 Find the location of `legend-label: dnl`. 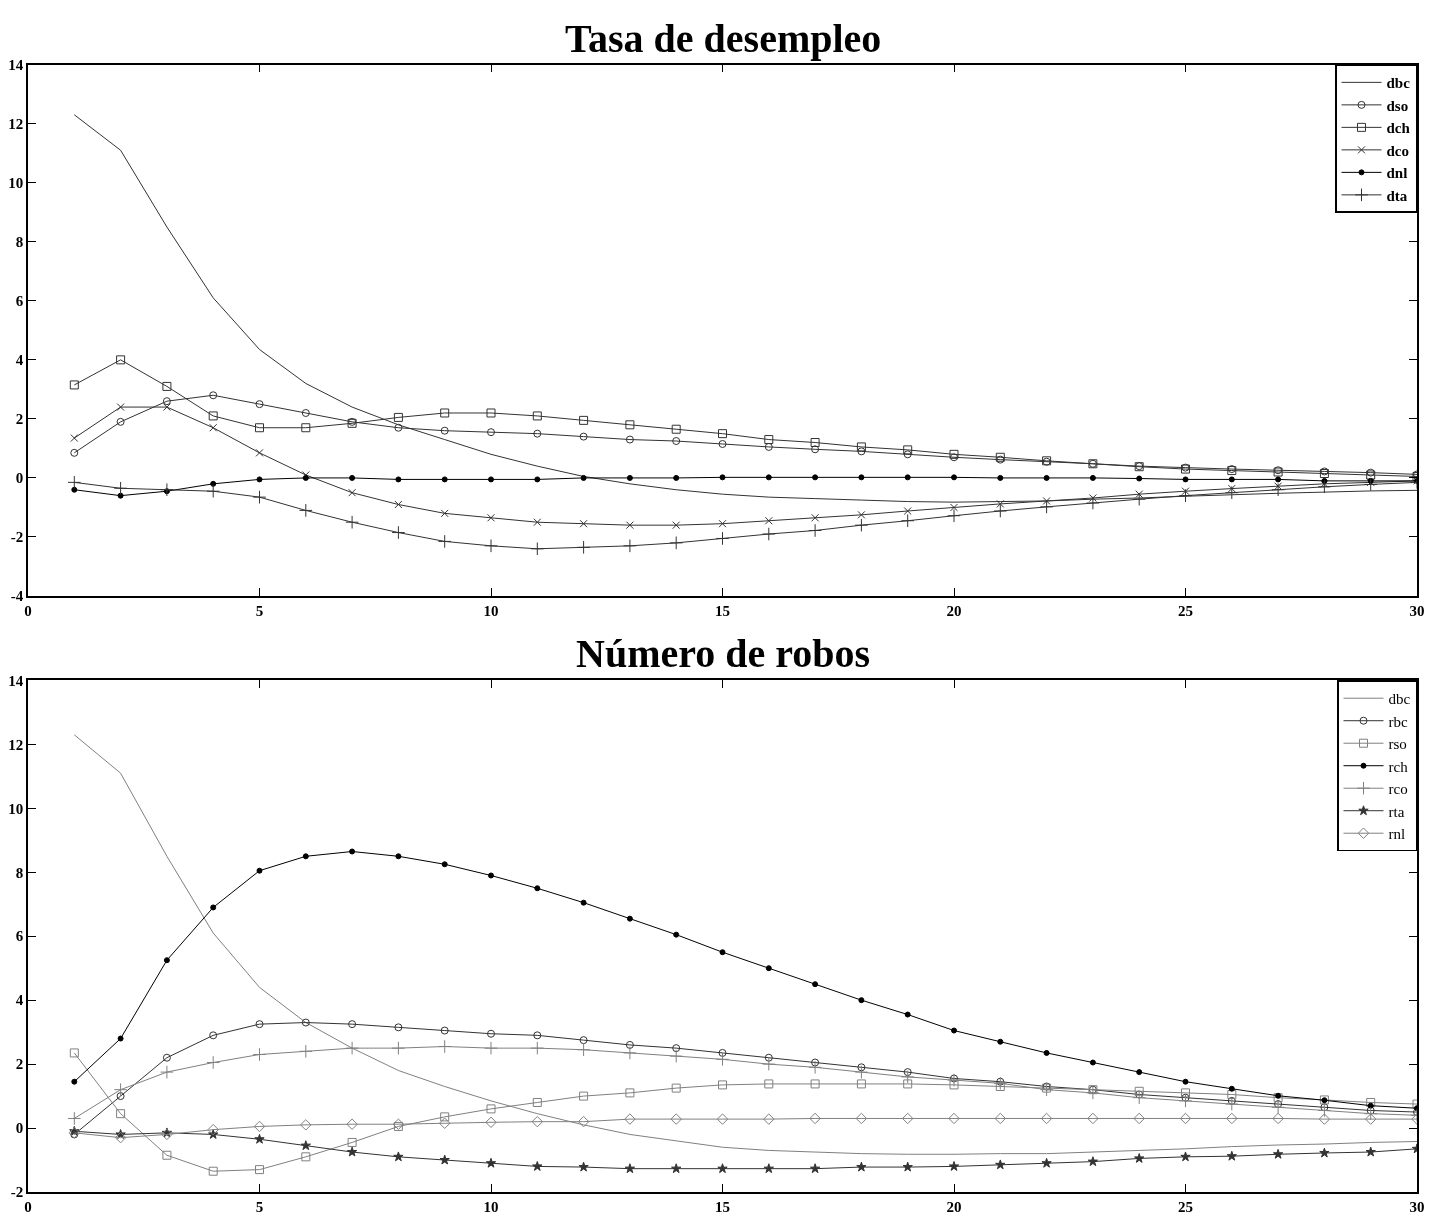

legend-label: dnl is located at coordinates (1397, 173).